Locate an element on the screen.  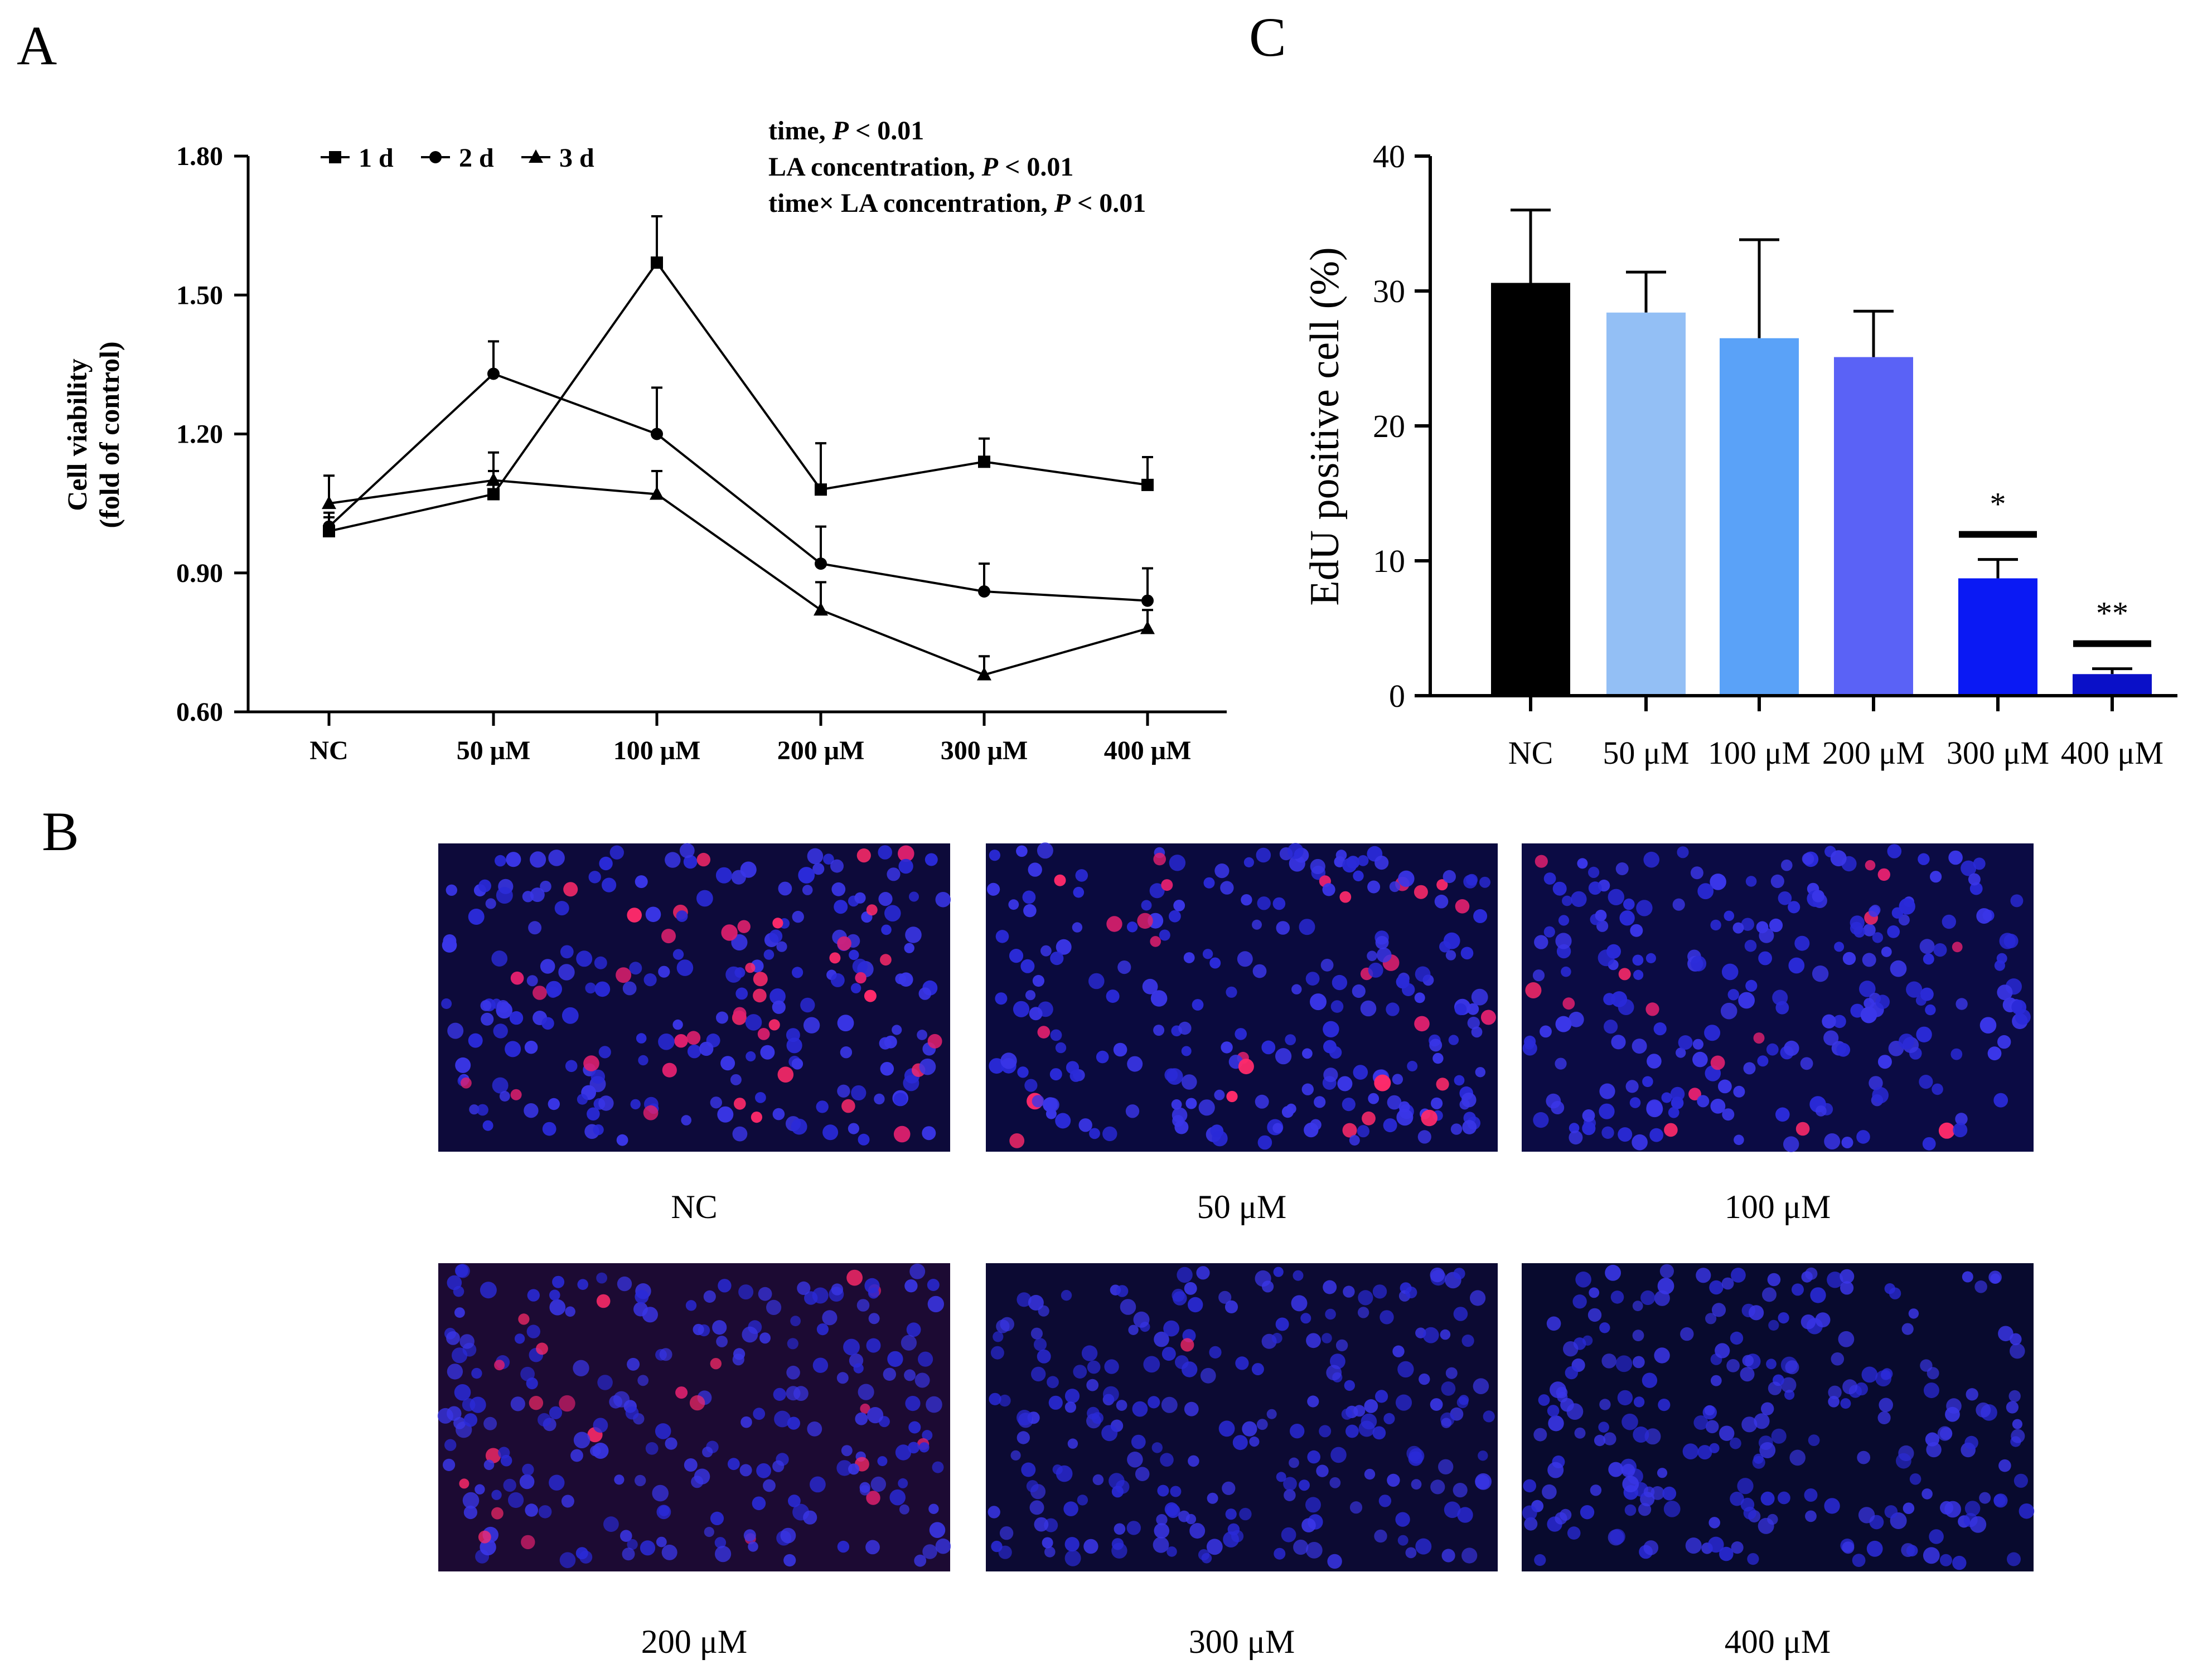
x-tick-label-c: 100 μM is located at coordinates (1759, 753).